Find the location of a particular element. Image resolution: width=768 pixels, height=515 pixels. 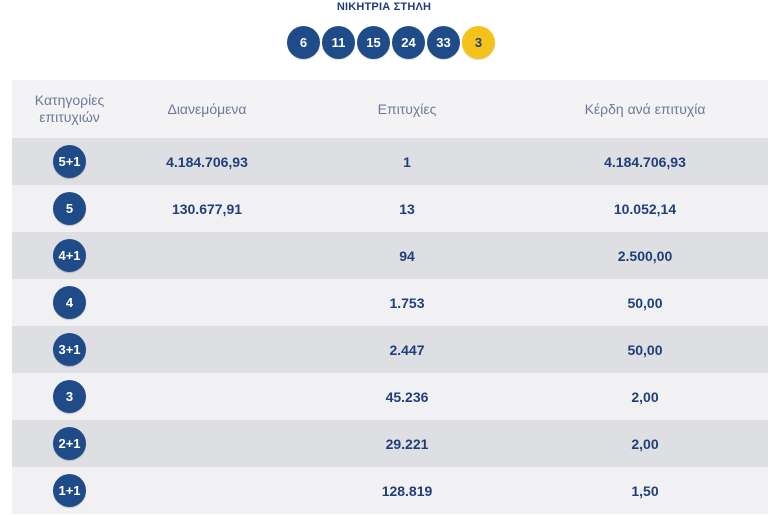

table-row: 4+1 94 2.500,00 is located at coordinates (390, 255).